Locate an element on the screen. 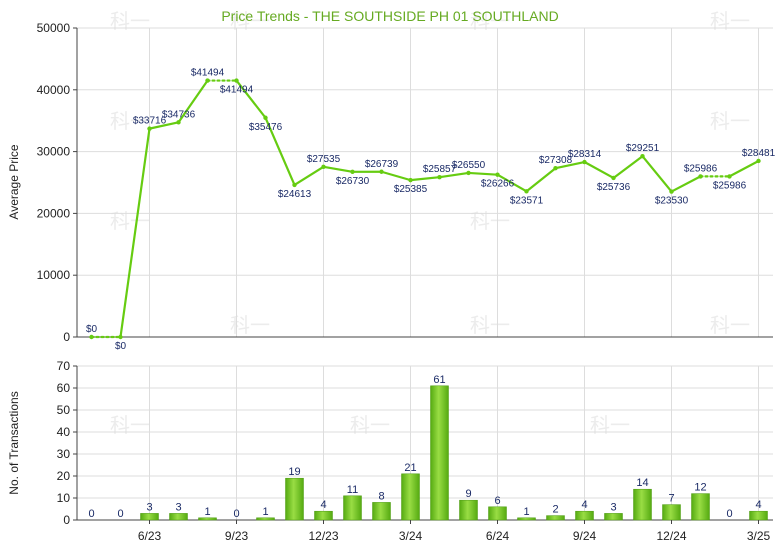  transactions-data-label: 4 is located at coordinates (323, 505).